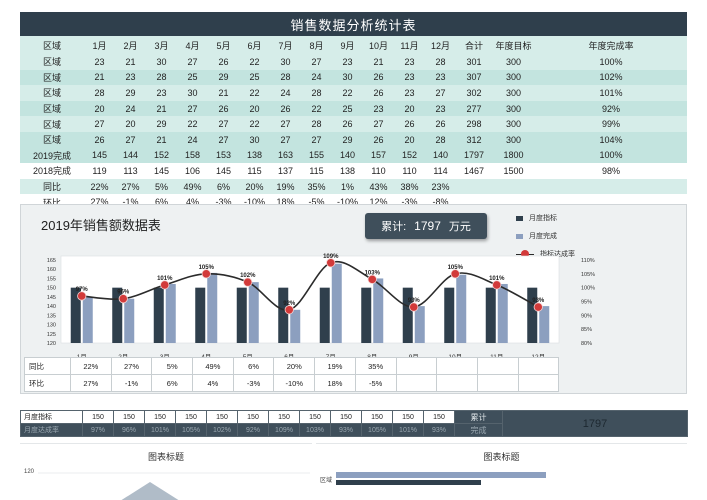 This screenshot has height=500, width=707. What do you see at coordinates (326, 481) in the screenshot?
I see `mini-chart-right-category: 区域` at bounding box center [326, 481].